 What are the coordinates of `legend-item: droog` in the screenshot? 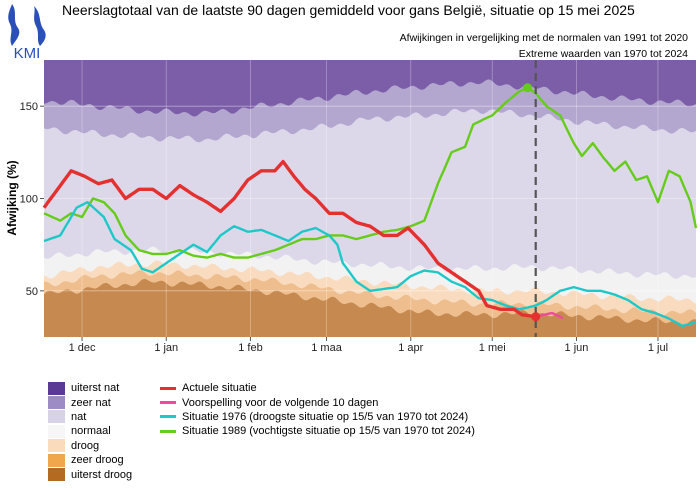 It's located at (90, 446).